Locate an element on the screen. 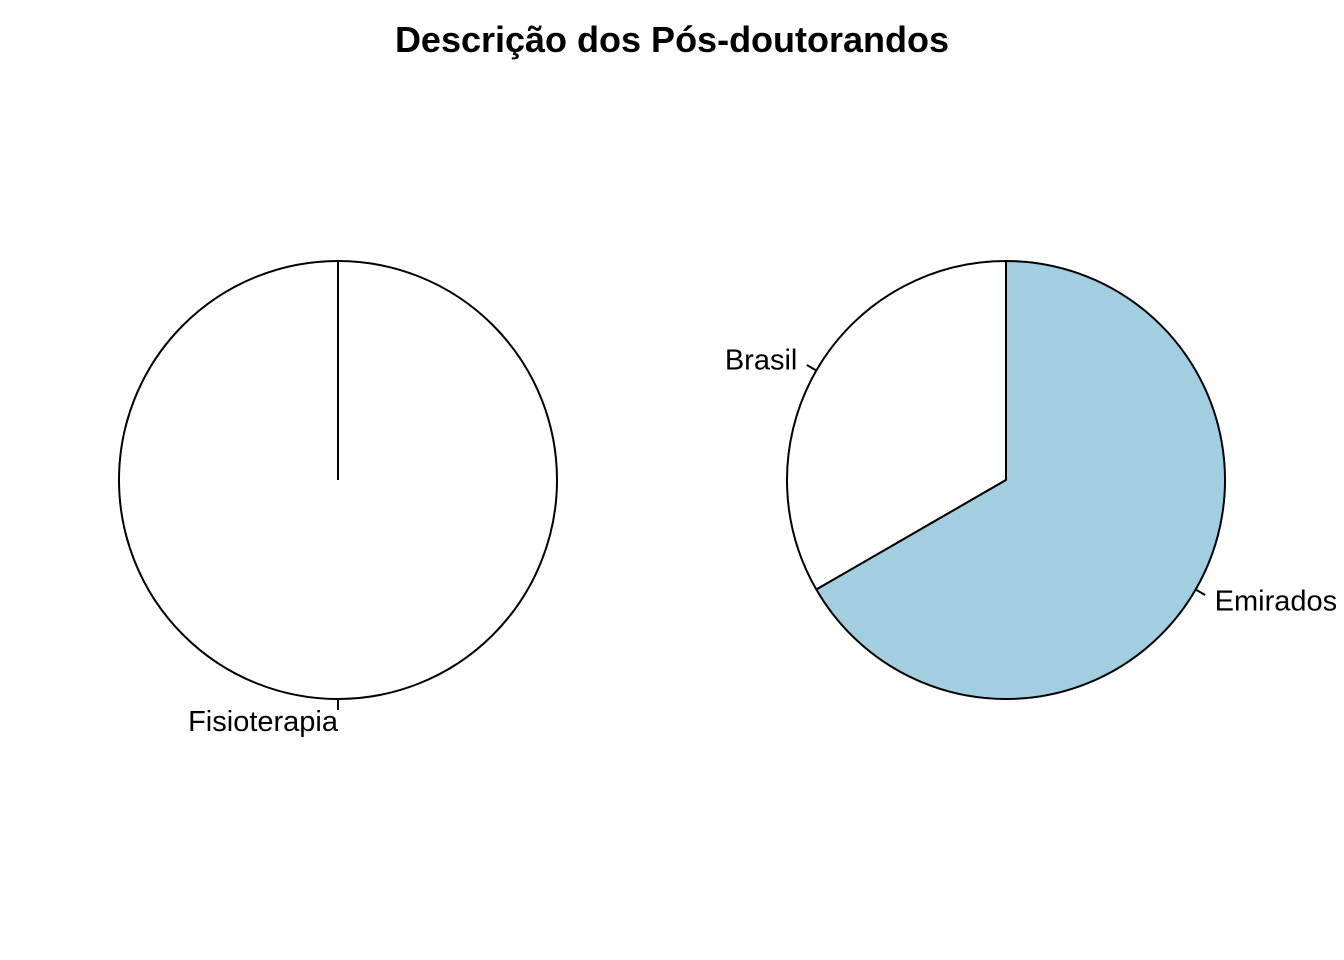 The image size is (1344, 960). pie-slice-emirados is located at coordinates (1020, 480).